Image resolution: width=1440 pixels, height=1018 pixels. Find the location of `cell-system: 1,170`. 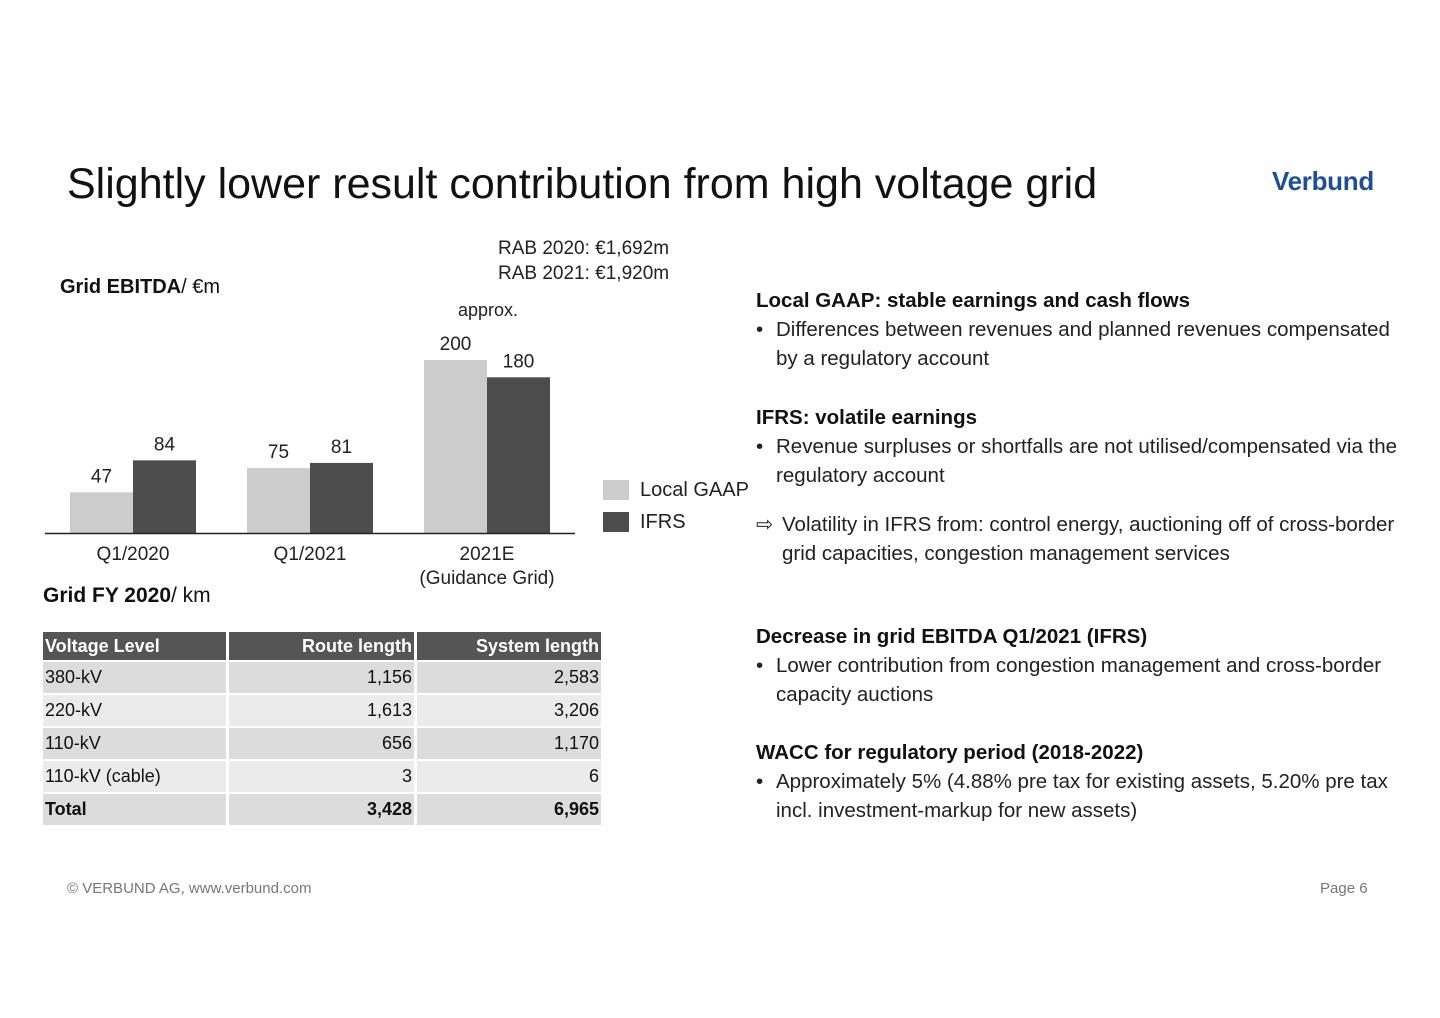

cell-system: 1,170 is located at coordinates (509, 744).